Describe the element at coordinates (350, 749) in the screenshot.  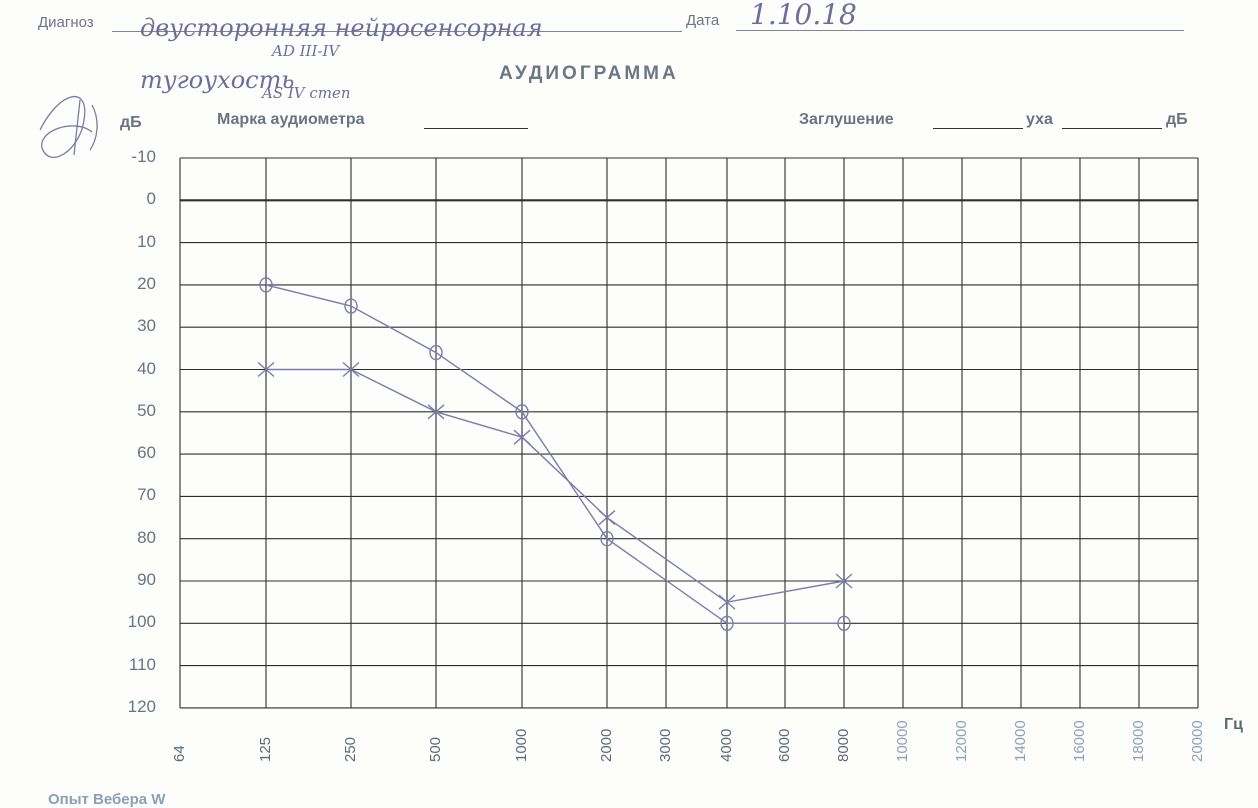
I see `x-tick-label: 250` at that location.